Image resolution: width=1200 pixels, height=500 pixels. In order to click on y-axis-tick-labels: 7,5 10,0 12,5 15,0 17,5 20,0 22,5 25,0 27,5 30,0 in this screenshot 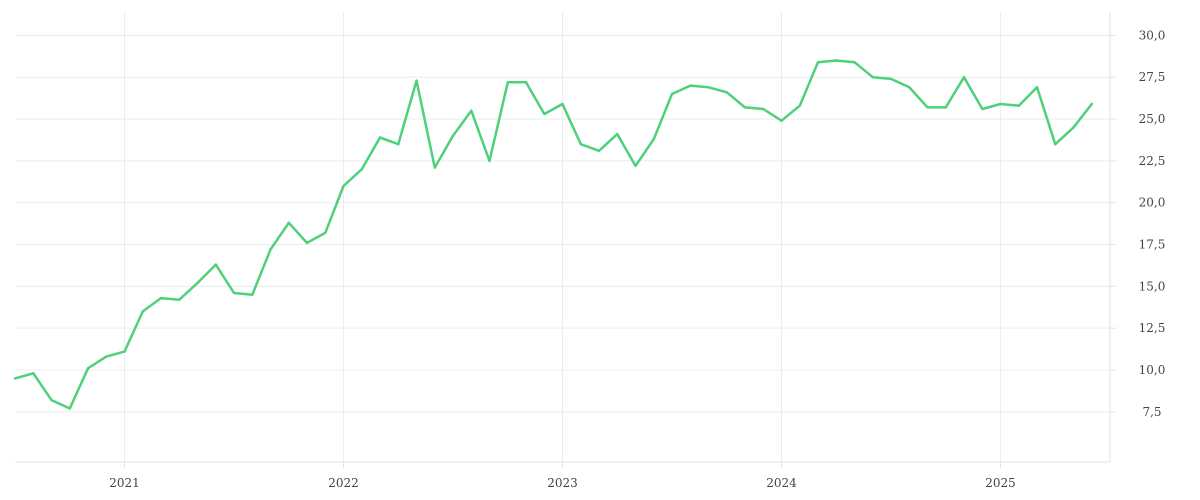, I will do `click(1152, 223)`.